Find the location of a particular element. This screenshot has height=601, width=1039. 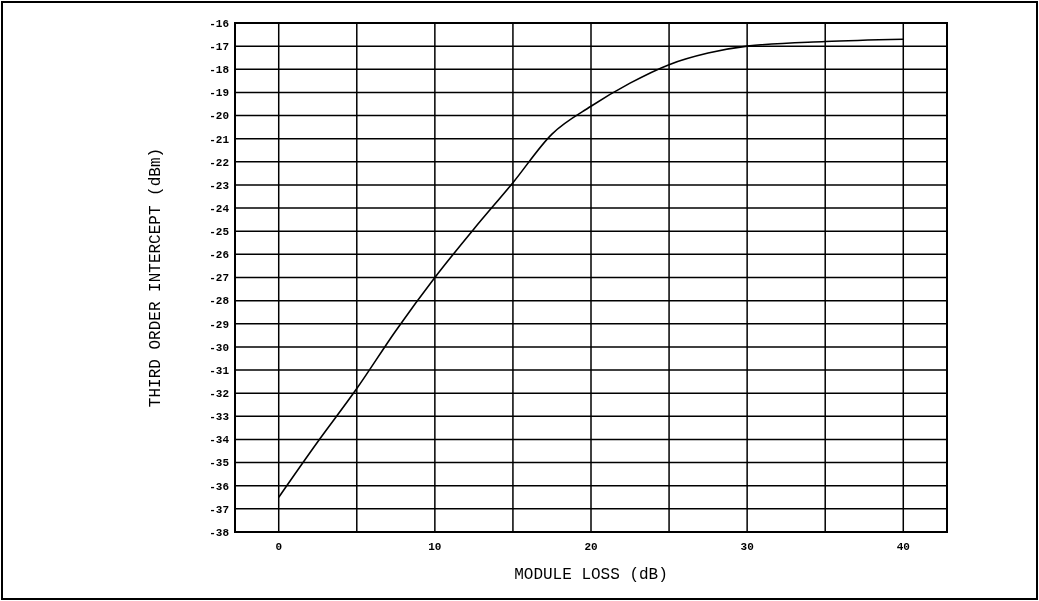

y-tick-label: -25 is located at coordinates (219, 232).